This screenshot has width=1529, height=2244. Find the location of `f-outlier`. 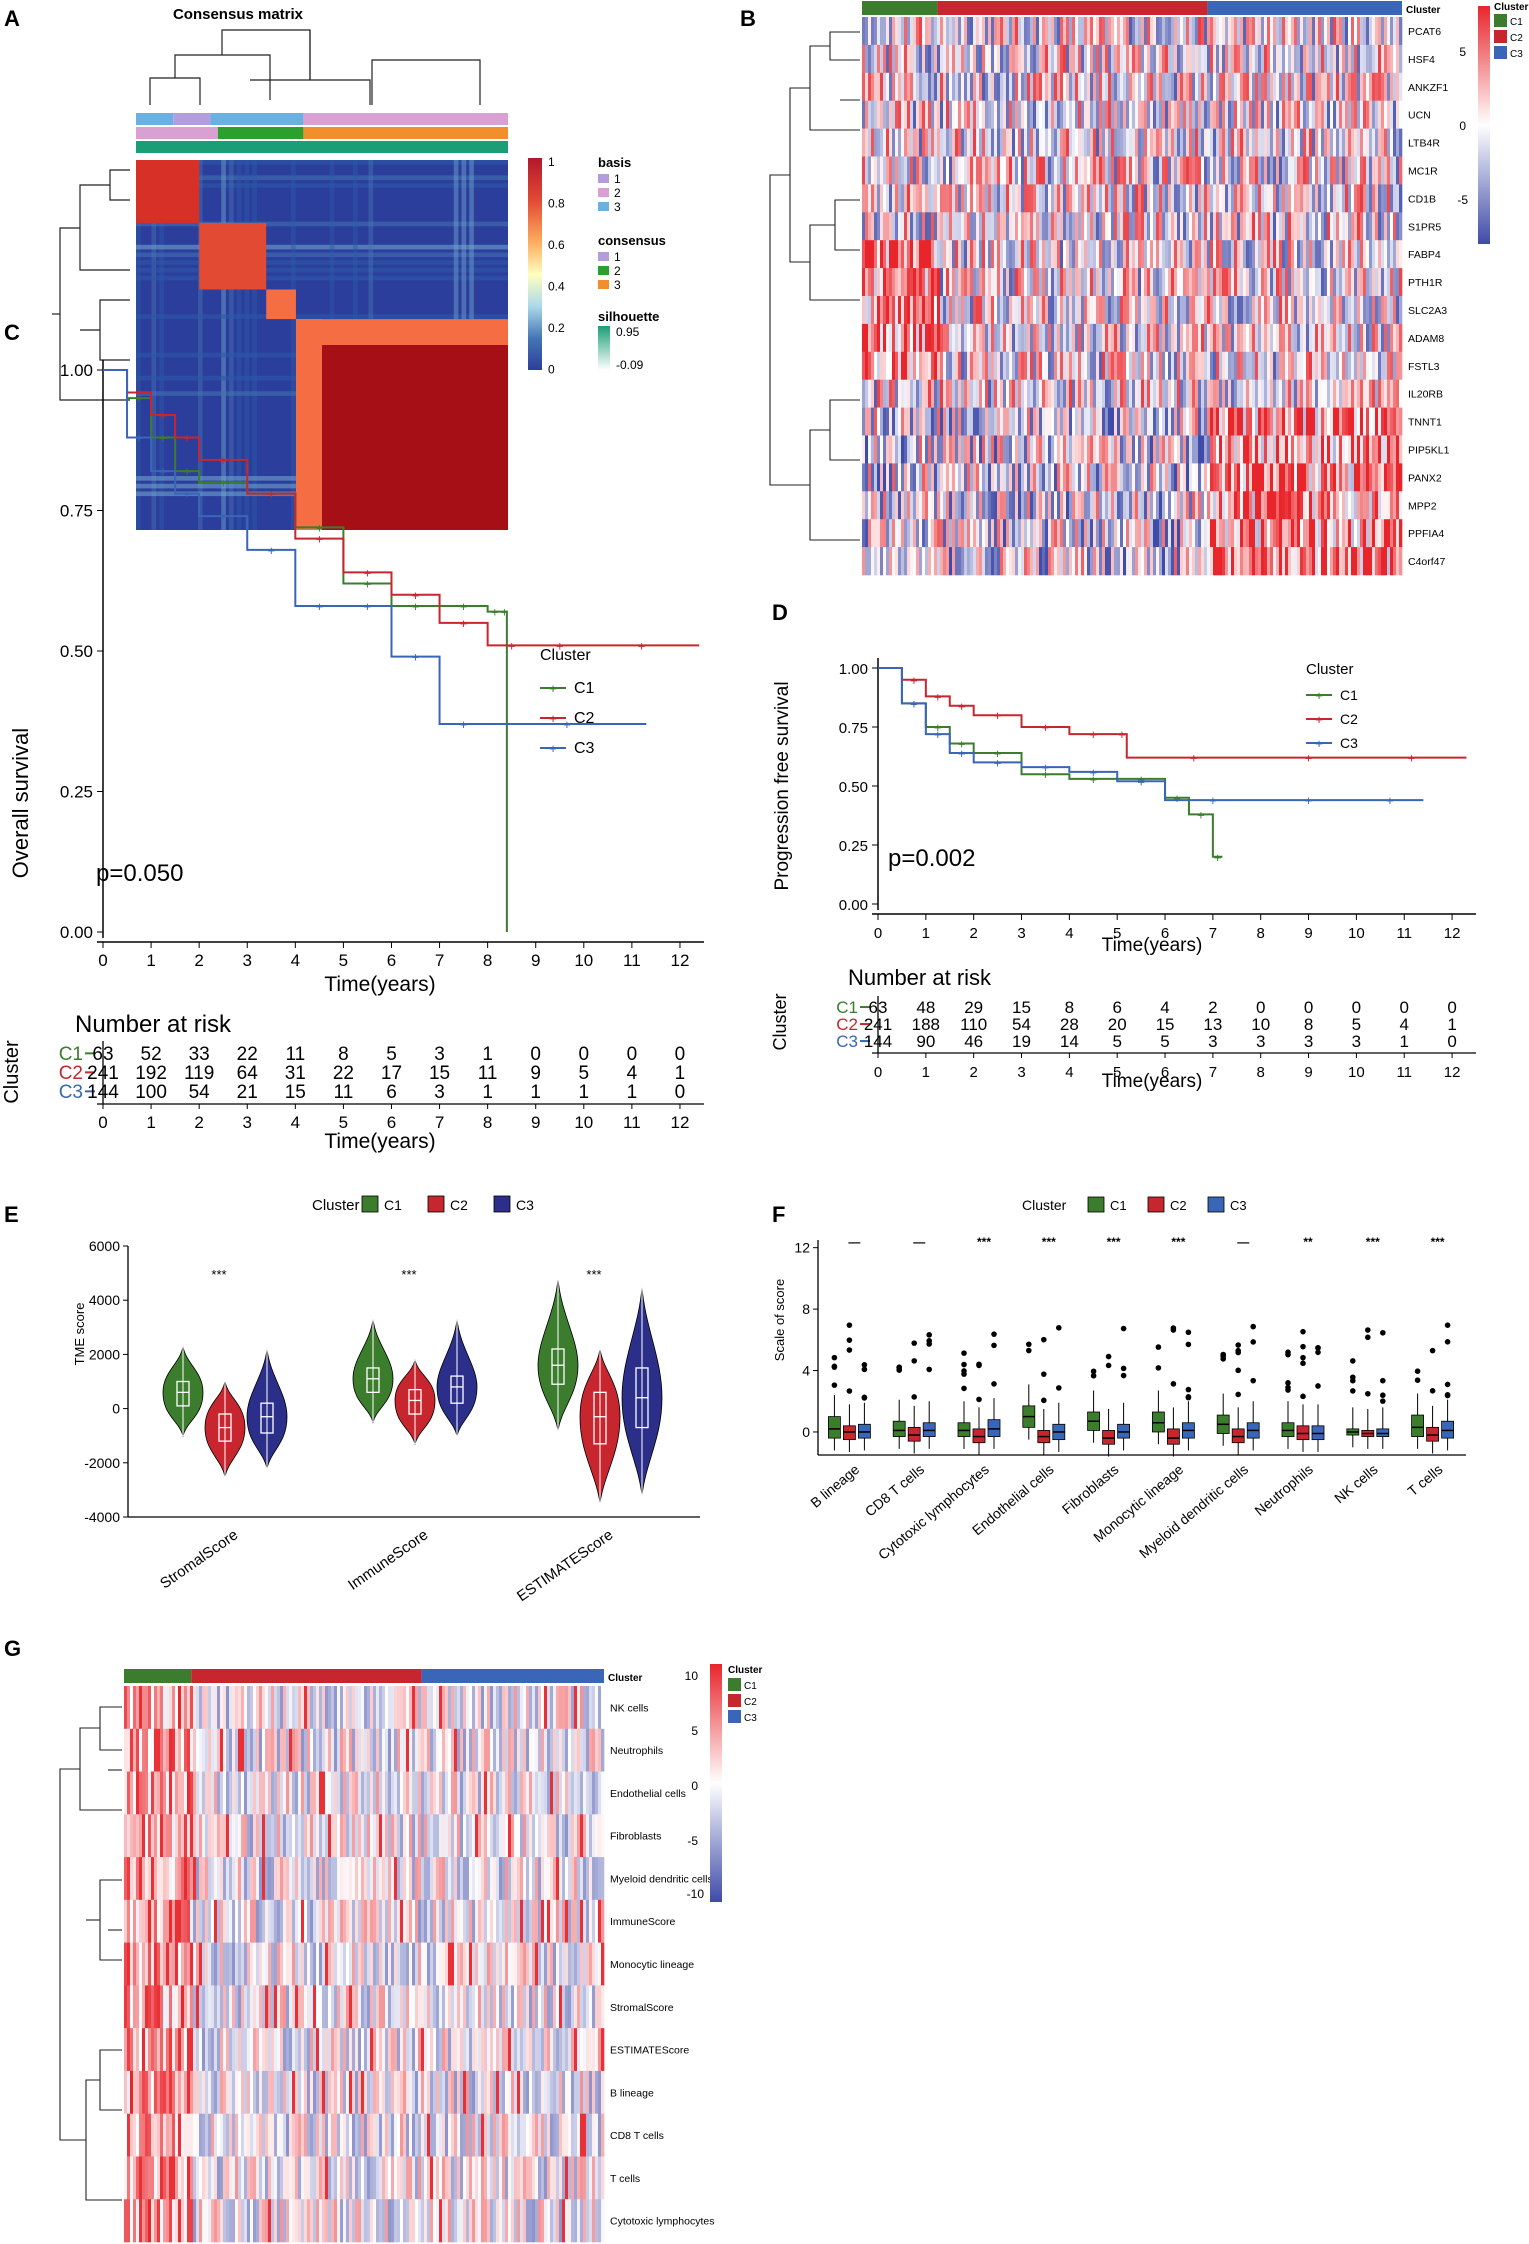

f-outlier is located at coordinates (914, 1397).